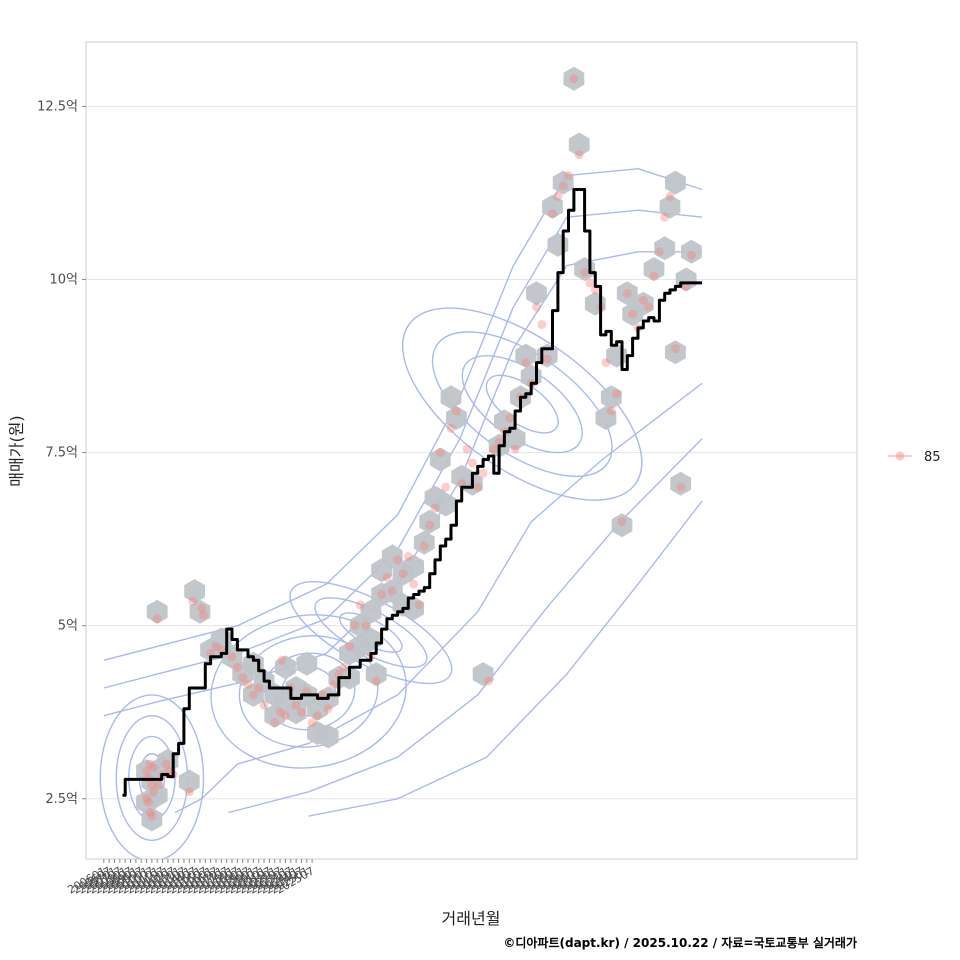 The height and width of the screenshot is (960, 960). Describe the element at coordinates (914, 457) in the screenshot. I see `legend: 85` at that location.